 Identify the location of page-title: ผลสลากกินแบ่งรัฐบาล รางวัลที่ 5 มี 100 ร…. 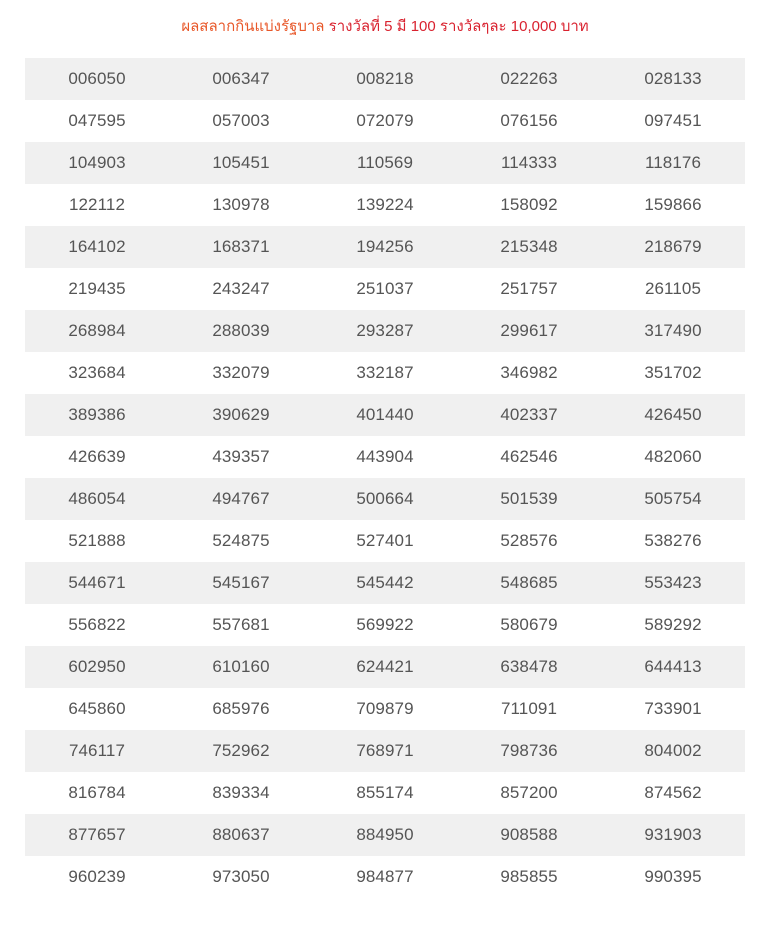
(380, 27).